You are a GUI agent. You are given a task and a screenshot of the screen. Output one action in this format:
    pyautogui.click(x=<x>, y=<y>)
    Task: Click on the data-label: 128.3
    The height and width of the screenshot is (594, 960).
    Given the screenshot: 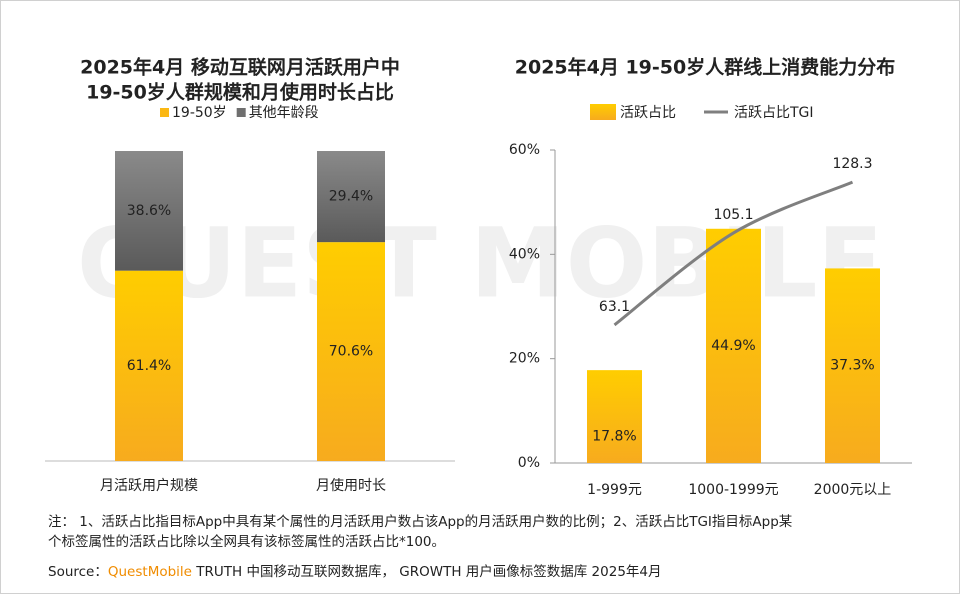 What is the action you would take?
    pyautogui.click(x=852, y=164)
    